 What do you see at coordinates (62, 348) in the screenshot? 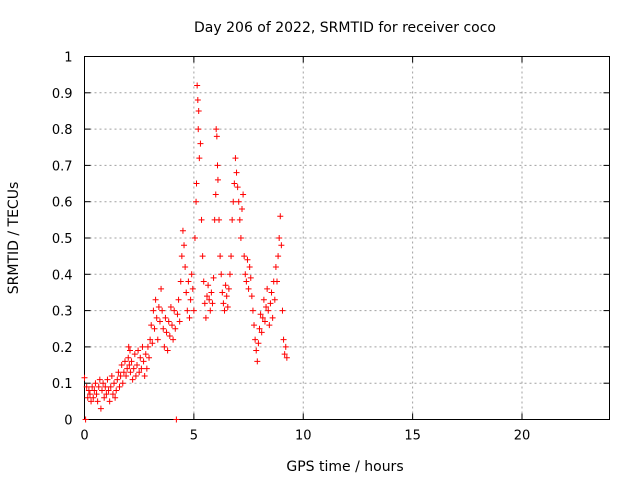
I see `y-tick-label: 0.2` at bounding box center [62, 348].